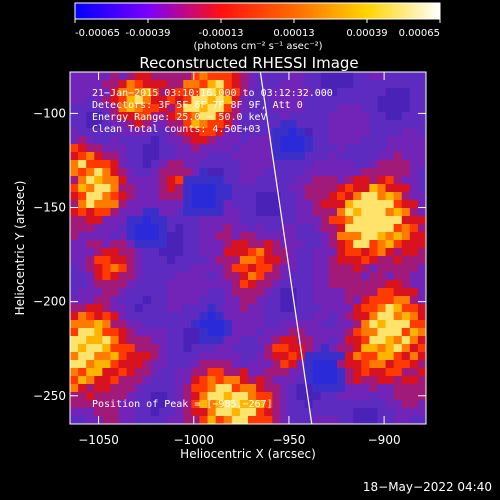 This screenshot has width=500, height=500. Describe the element at coordinates (193, 440) in the screenshot. I see `x-tick-label: −1000` at that location.